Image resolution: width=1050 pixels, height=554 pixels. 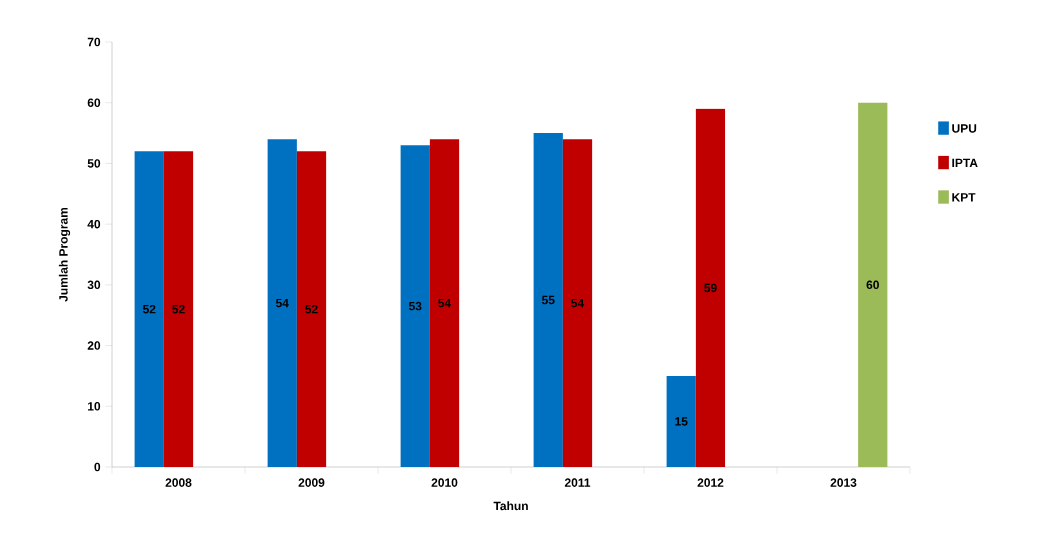 I want to click on x-tick-label: 2013, so click(x=843, y=482).